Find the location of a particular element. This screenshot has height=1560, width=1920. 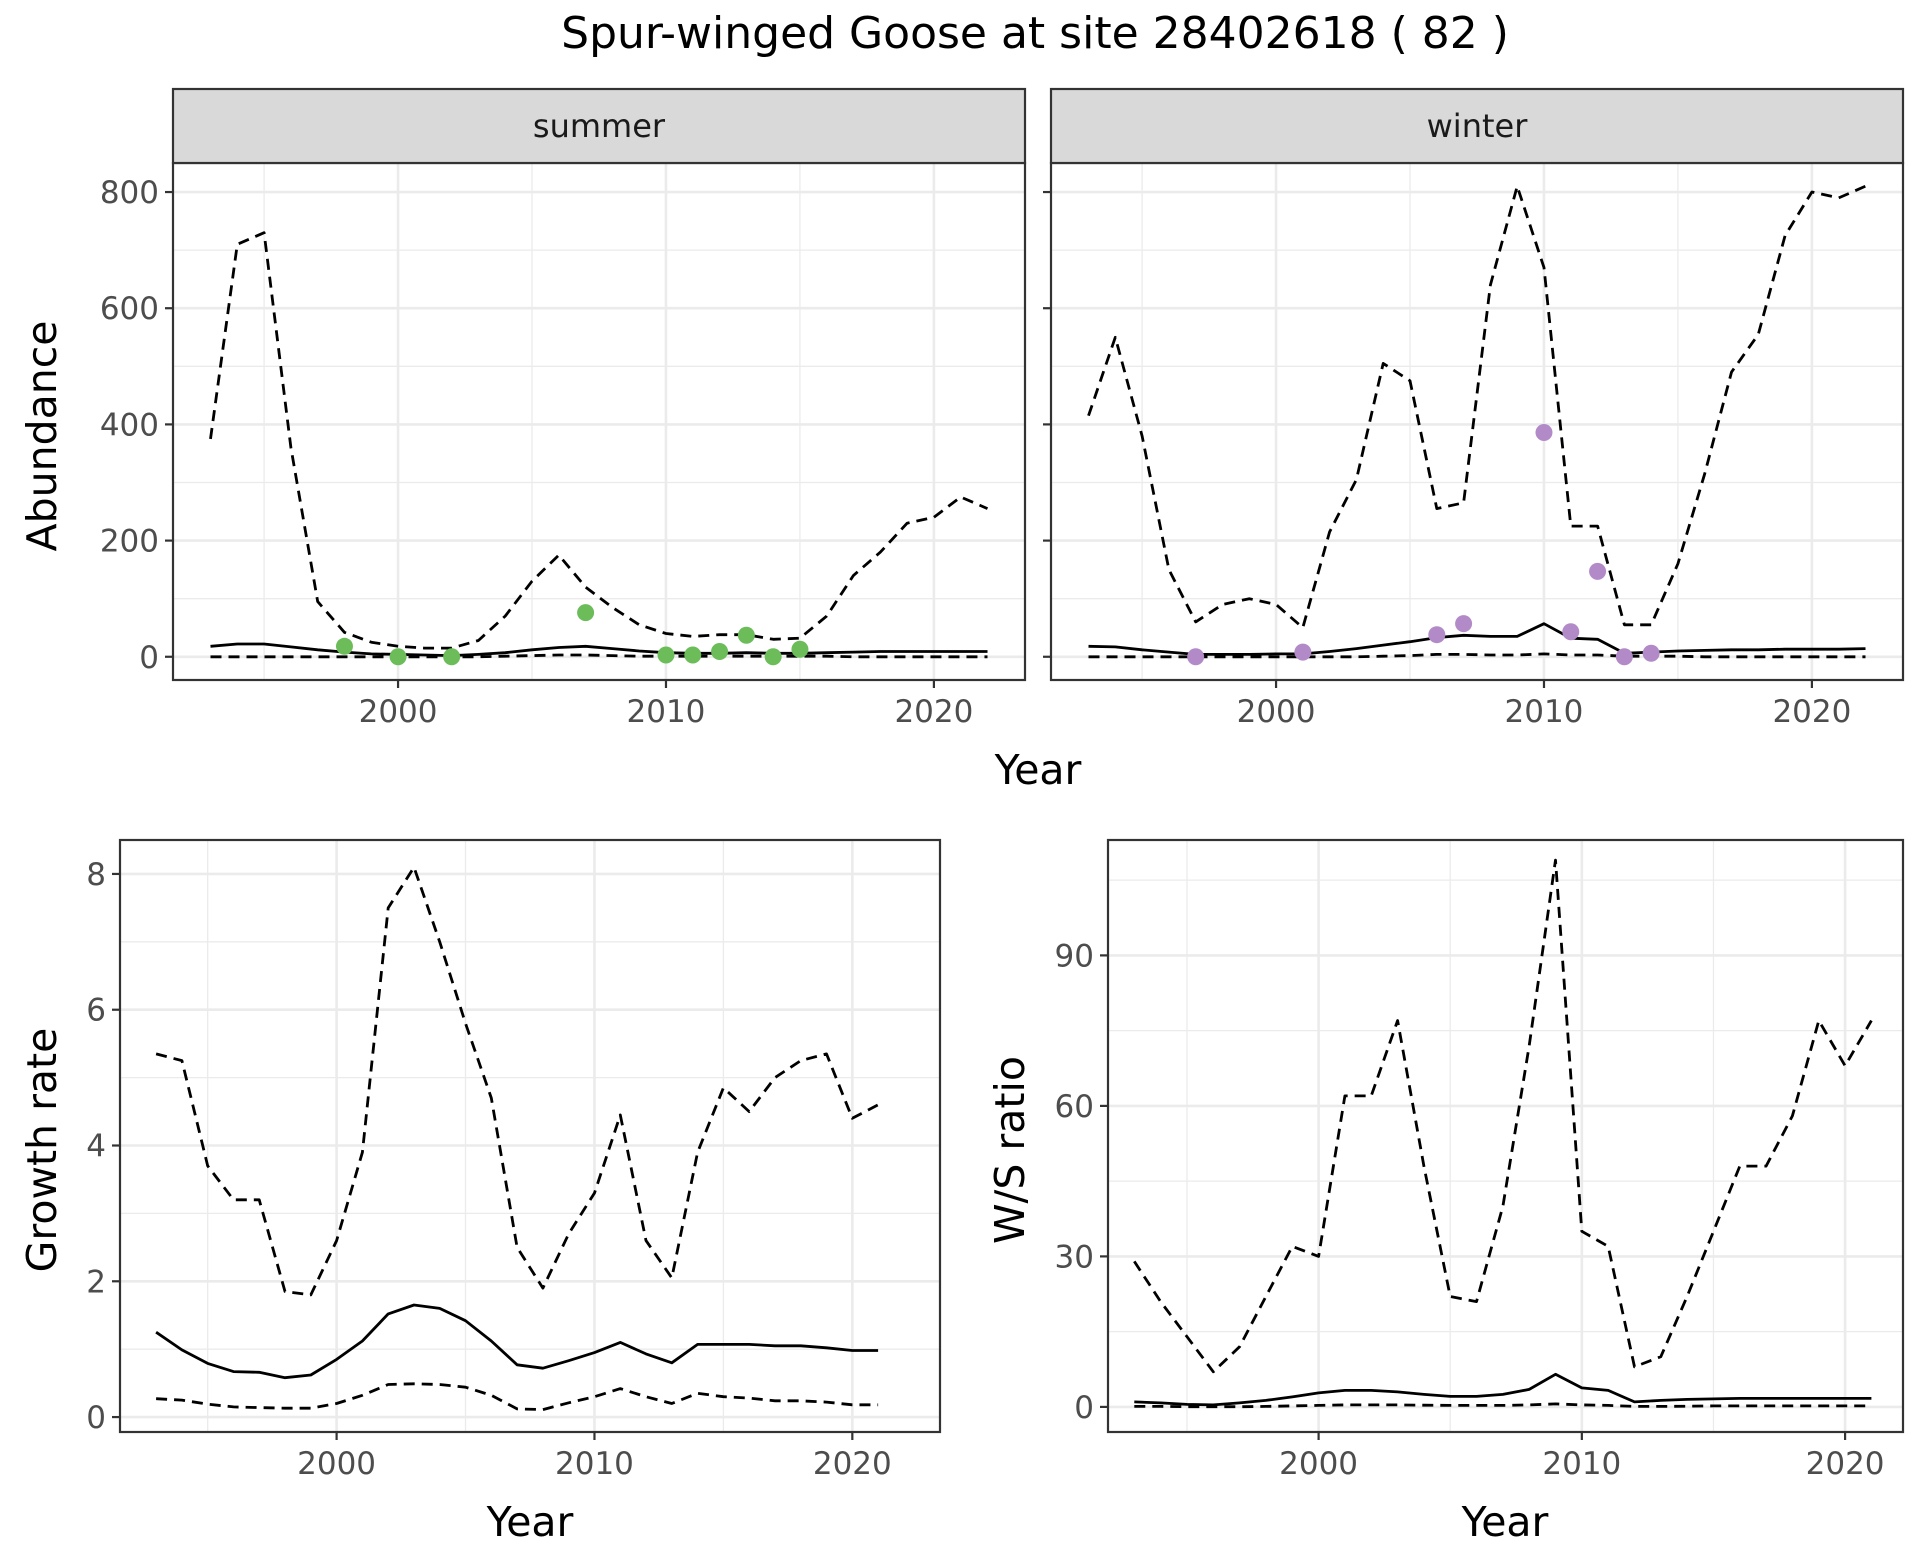

y-axis-title: Growth rate is located at coordinates (42, 1150).